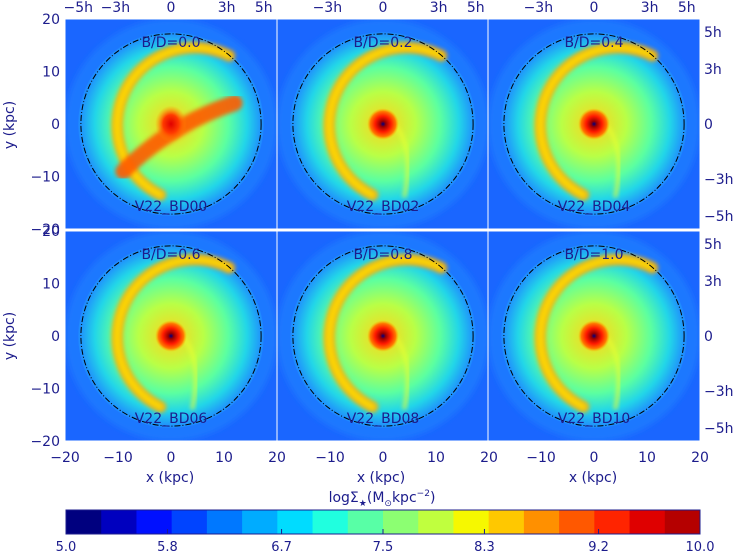 The image size is (736, 555). Describe the element at coordinates (10, 336) in the screenshot. I see `y-axis-label-bottom: y (kpc)` at that location.